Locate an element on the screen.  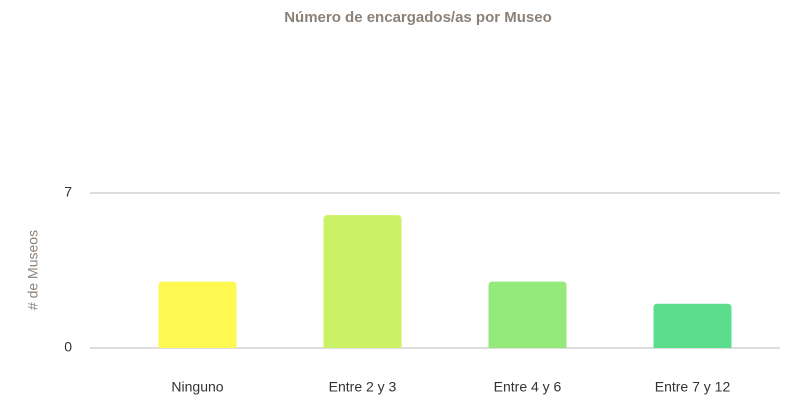
x-tick-label: Ninguno is located at coordinates (197, 387).